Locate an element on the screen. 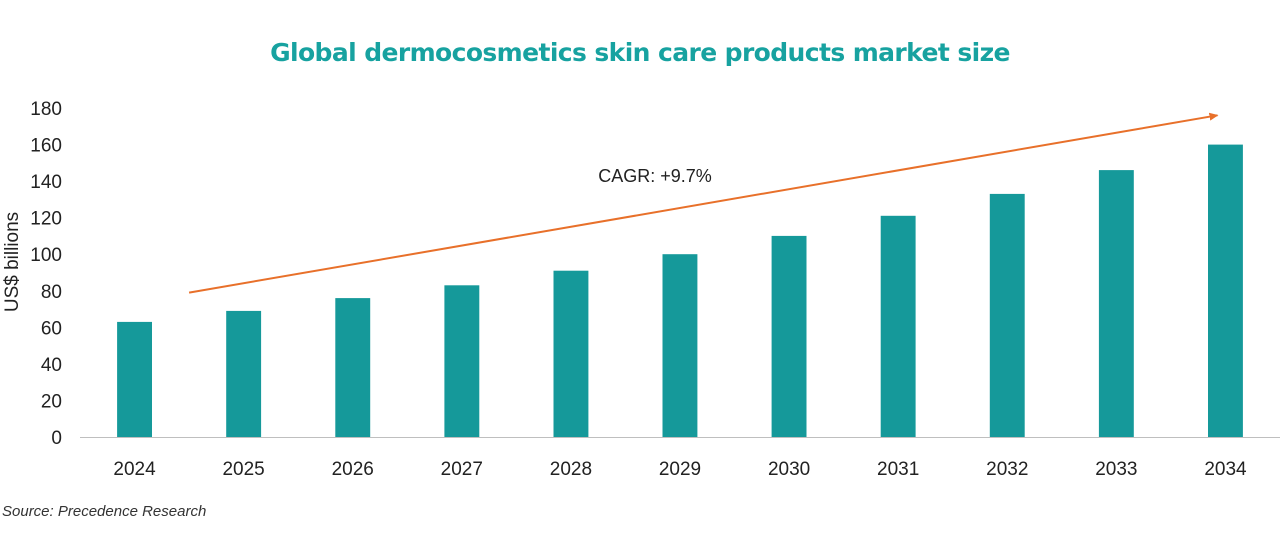  y-tick-label: 80 is located at coordinates (51, 292).